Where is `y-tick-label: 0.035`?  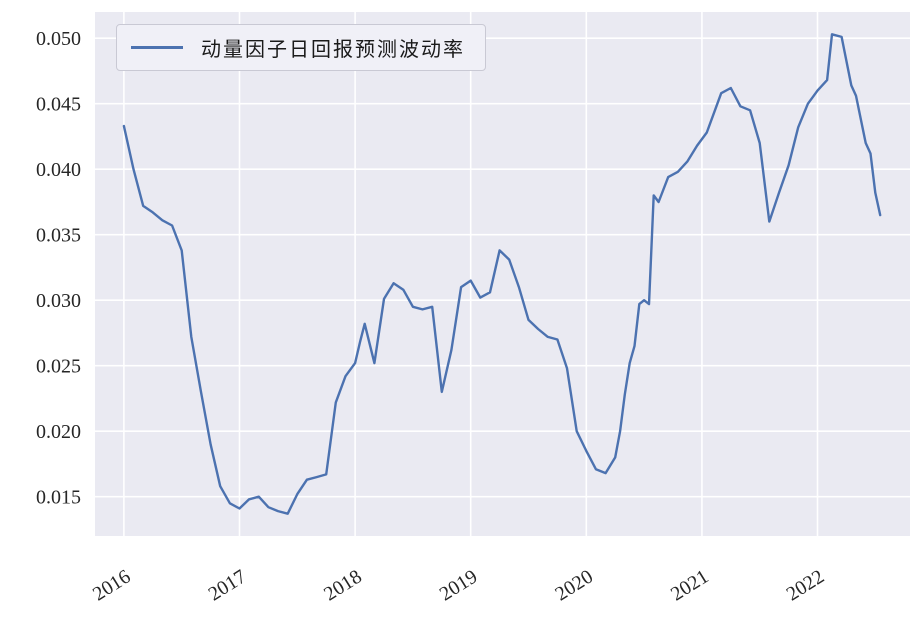 y-tick-label: 0.035 is located at coordinates (58, 236).